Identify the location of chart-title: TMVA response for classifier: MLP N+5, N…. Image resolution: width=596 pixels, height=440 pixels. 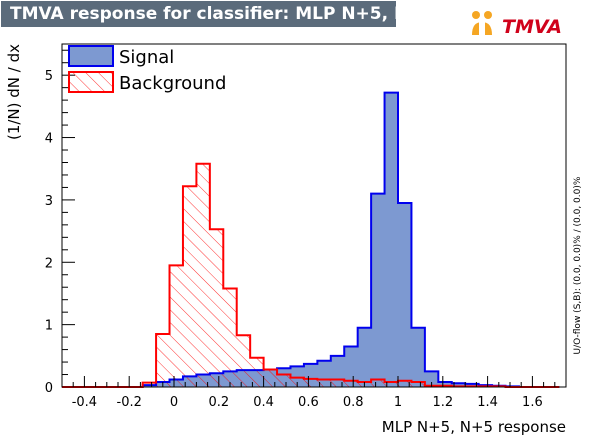
(217, 14).